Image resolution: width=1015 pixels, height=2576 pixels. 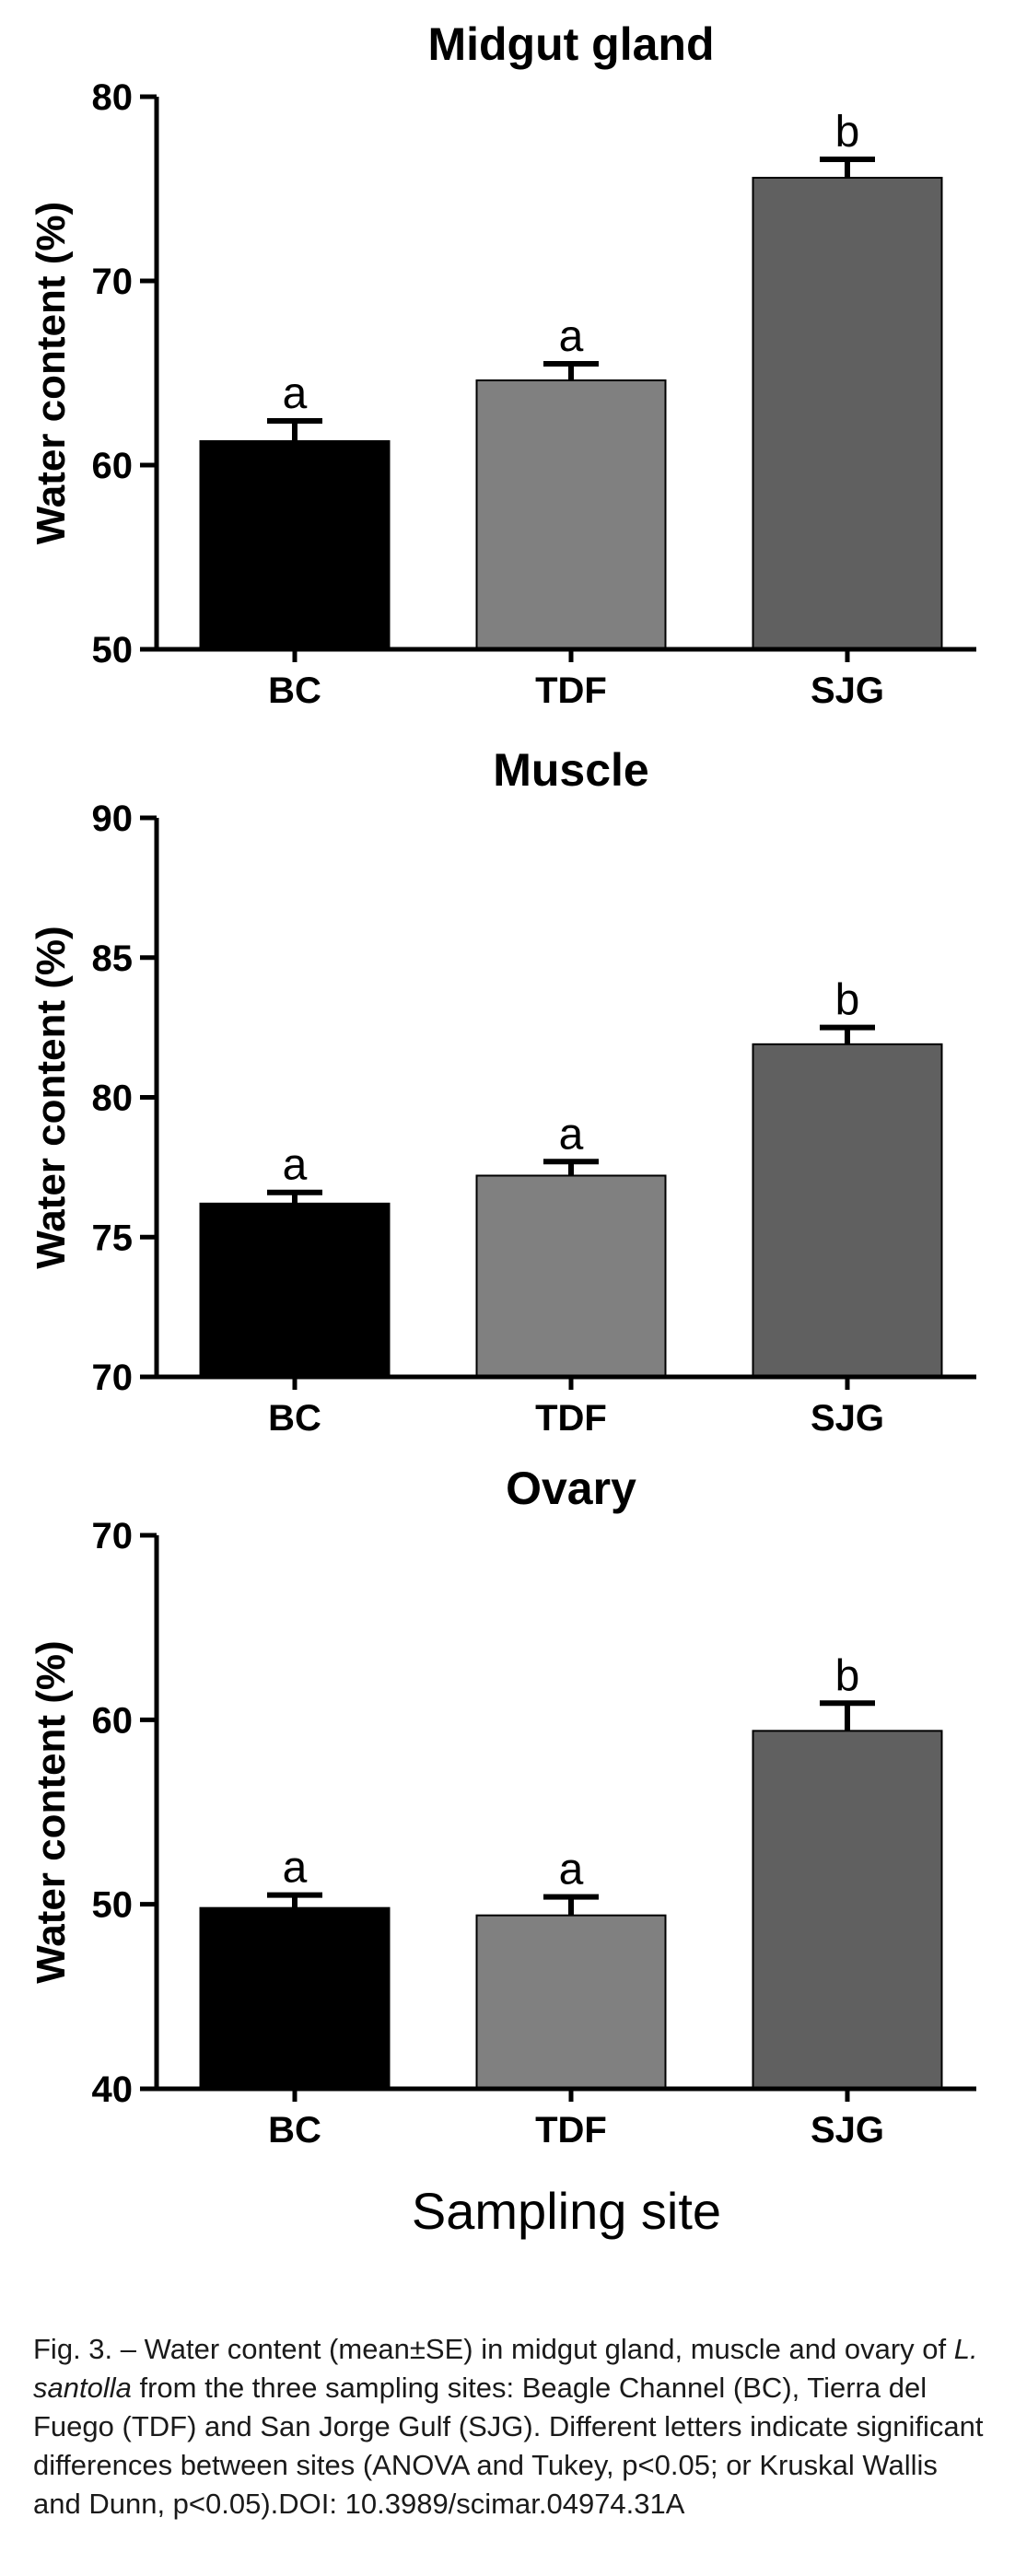 What do you see at coordinates (113, 1238) in the screenshot?
I see `y-tick-label: 75` at bounding box center [113, 1238].